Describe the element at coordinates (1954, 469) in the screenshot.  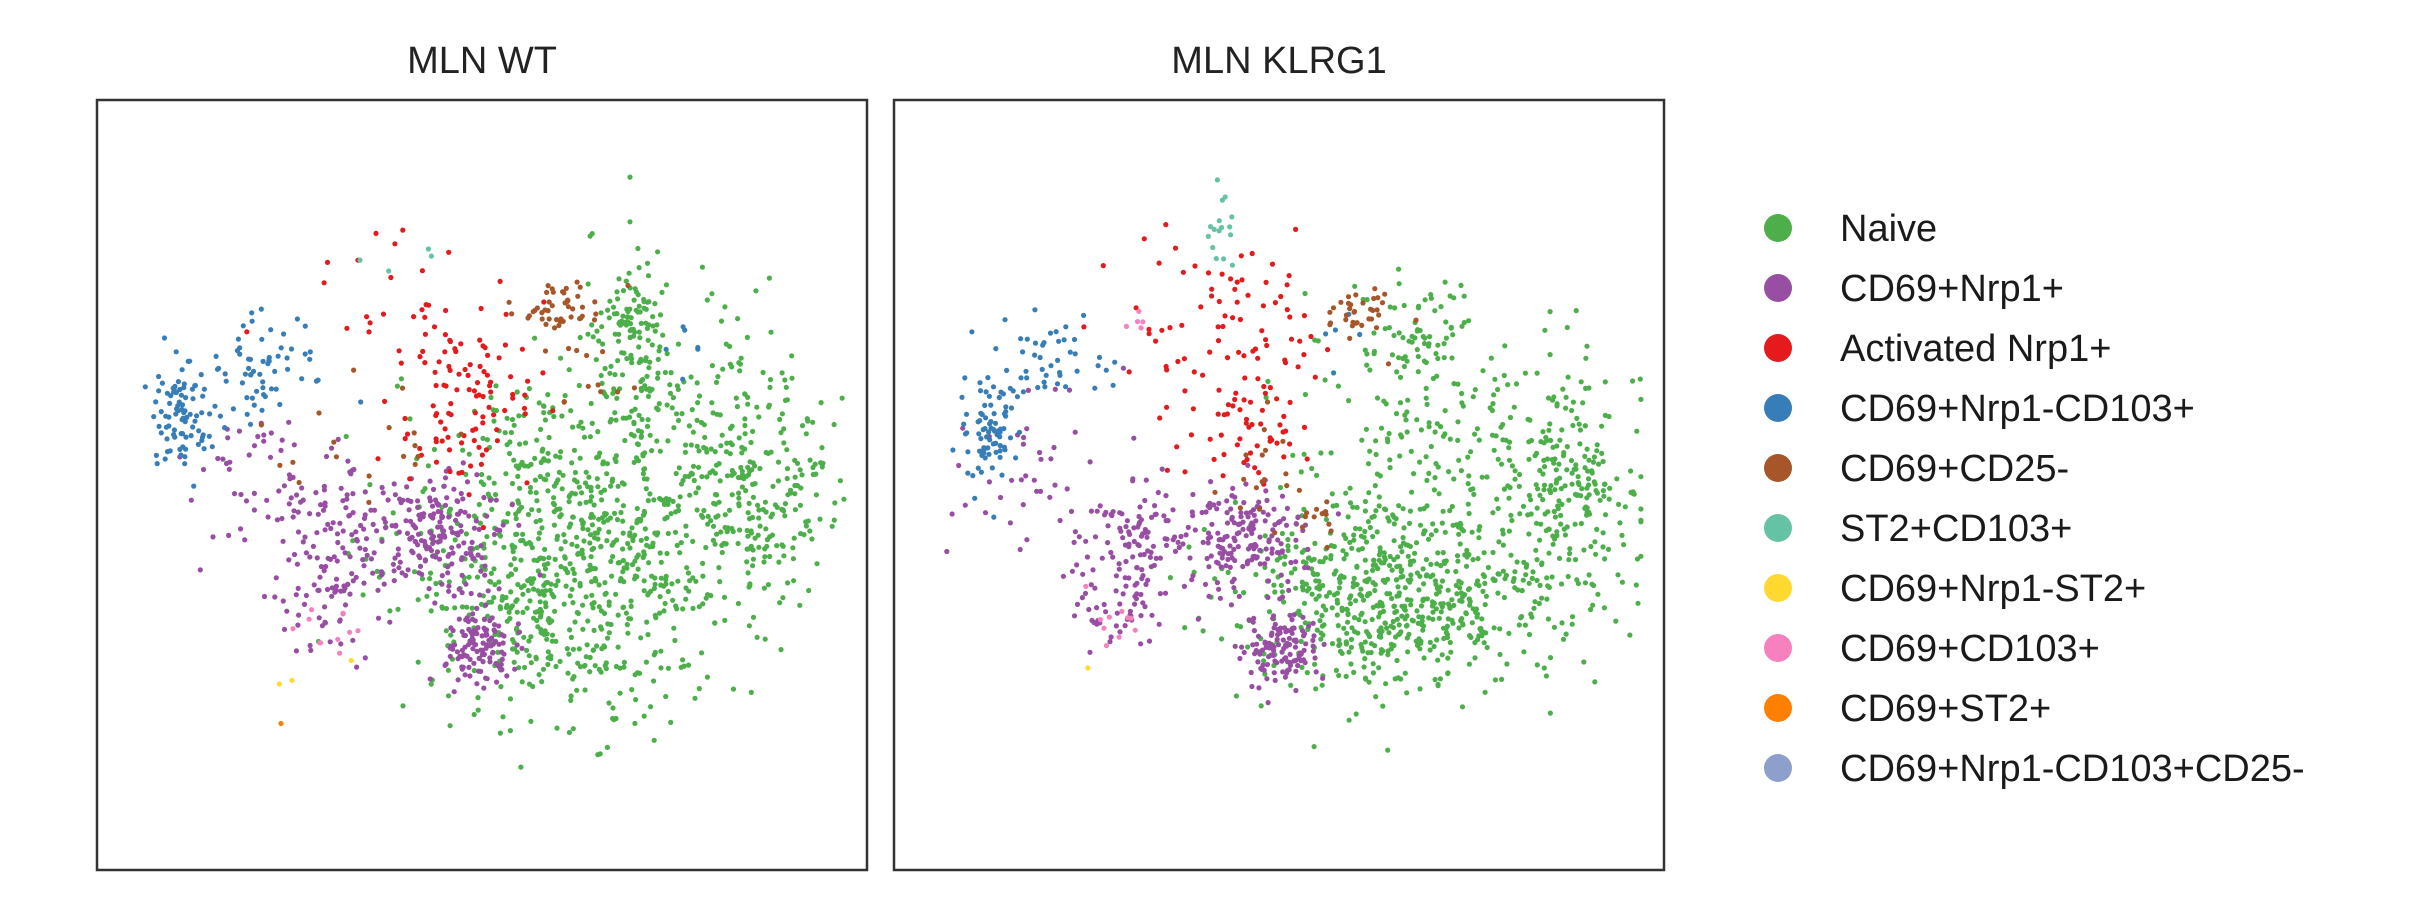
I see `legend-label: CD69+CD25-` at that location.